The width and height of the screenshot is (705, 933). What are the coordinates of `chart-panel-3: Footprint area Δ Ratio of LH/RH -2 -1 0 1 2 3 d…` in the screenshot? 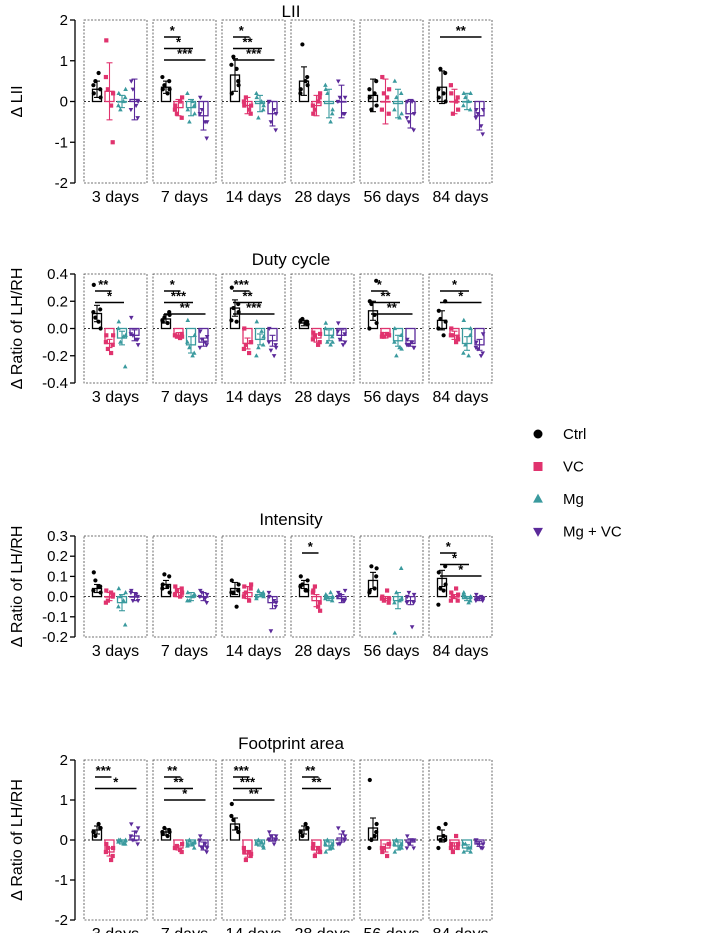 It's located at (251, 833).